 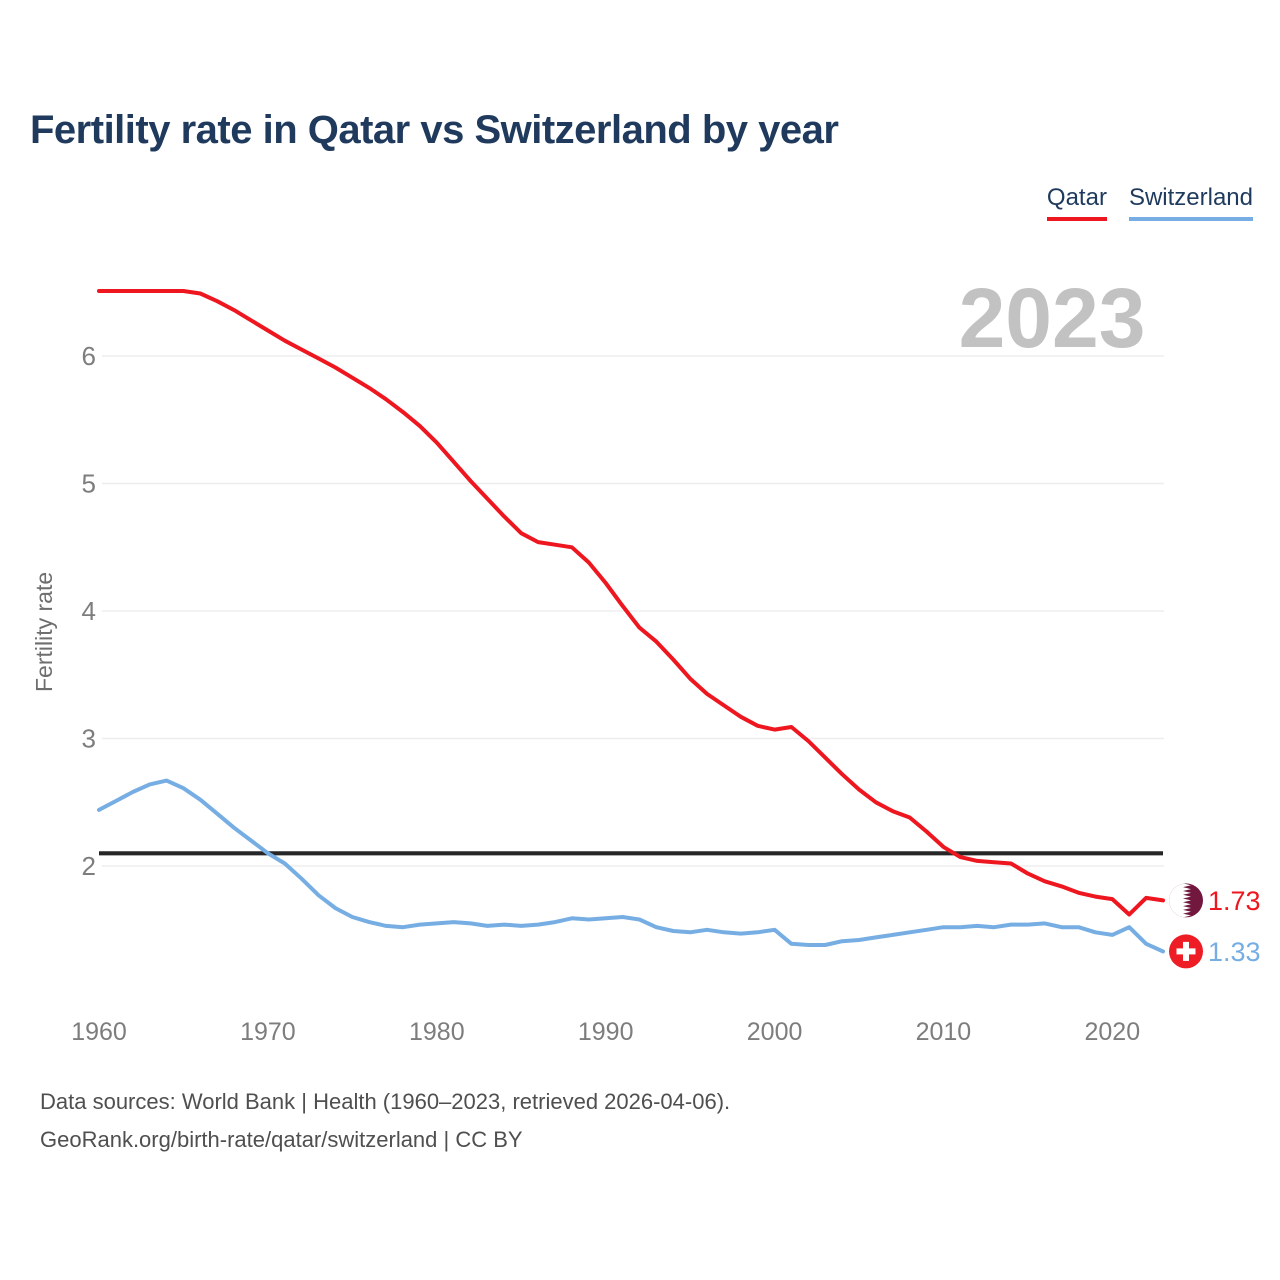 What do you see at coordinates (1076, 202) in the screenshot?
I see `legend-item-qatar: Qatar` at bounding box center [1076, 202].